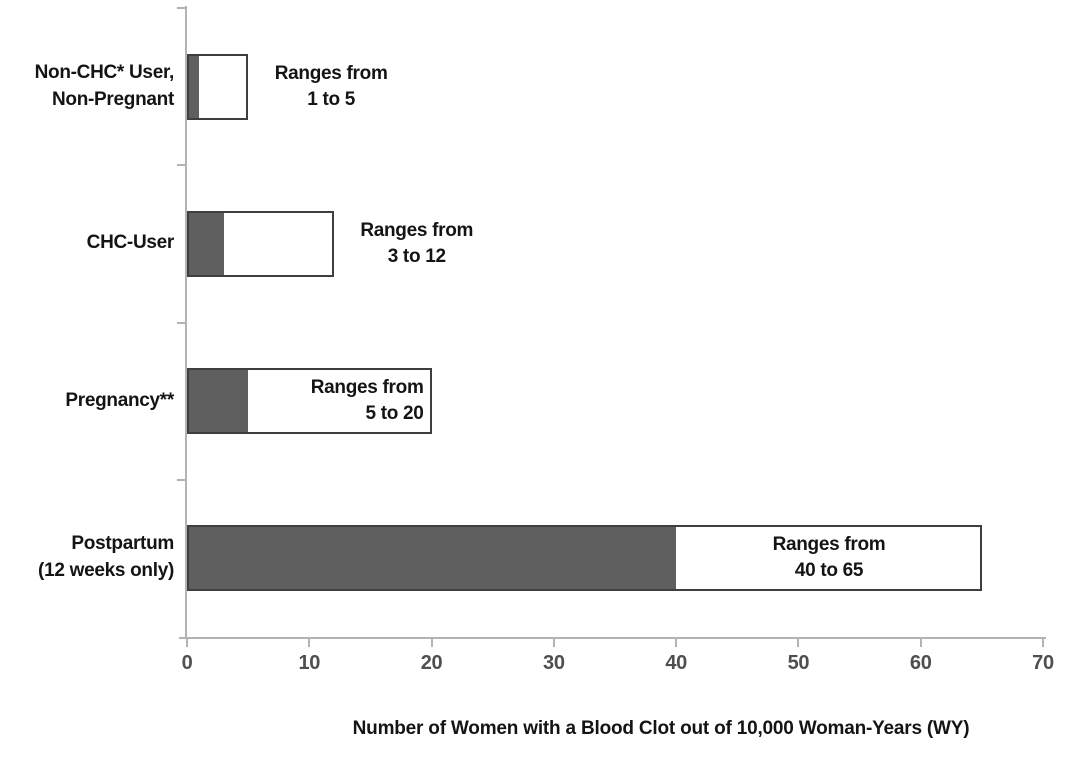 Image resolution: width=1078 pixels, height=766 pixels. Describe the element at coordinates (309, 663) in the screenshot. I see `x-tick-label: 10` at that location.